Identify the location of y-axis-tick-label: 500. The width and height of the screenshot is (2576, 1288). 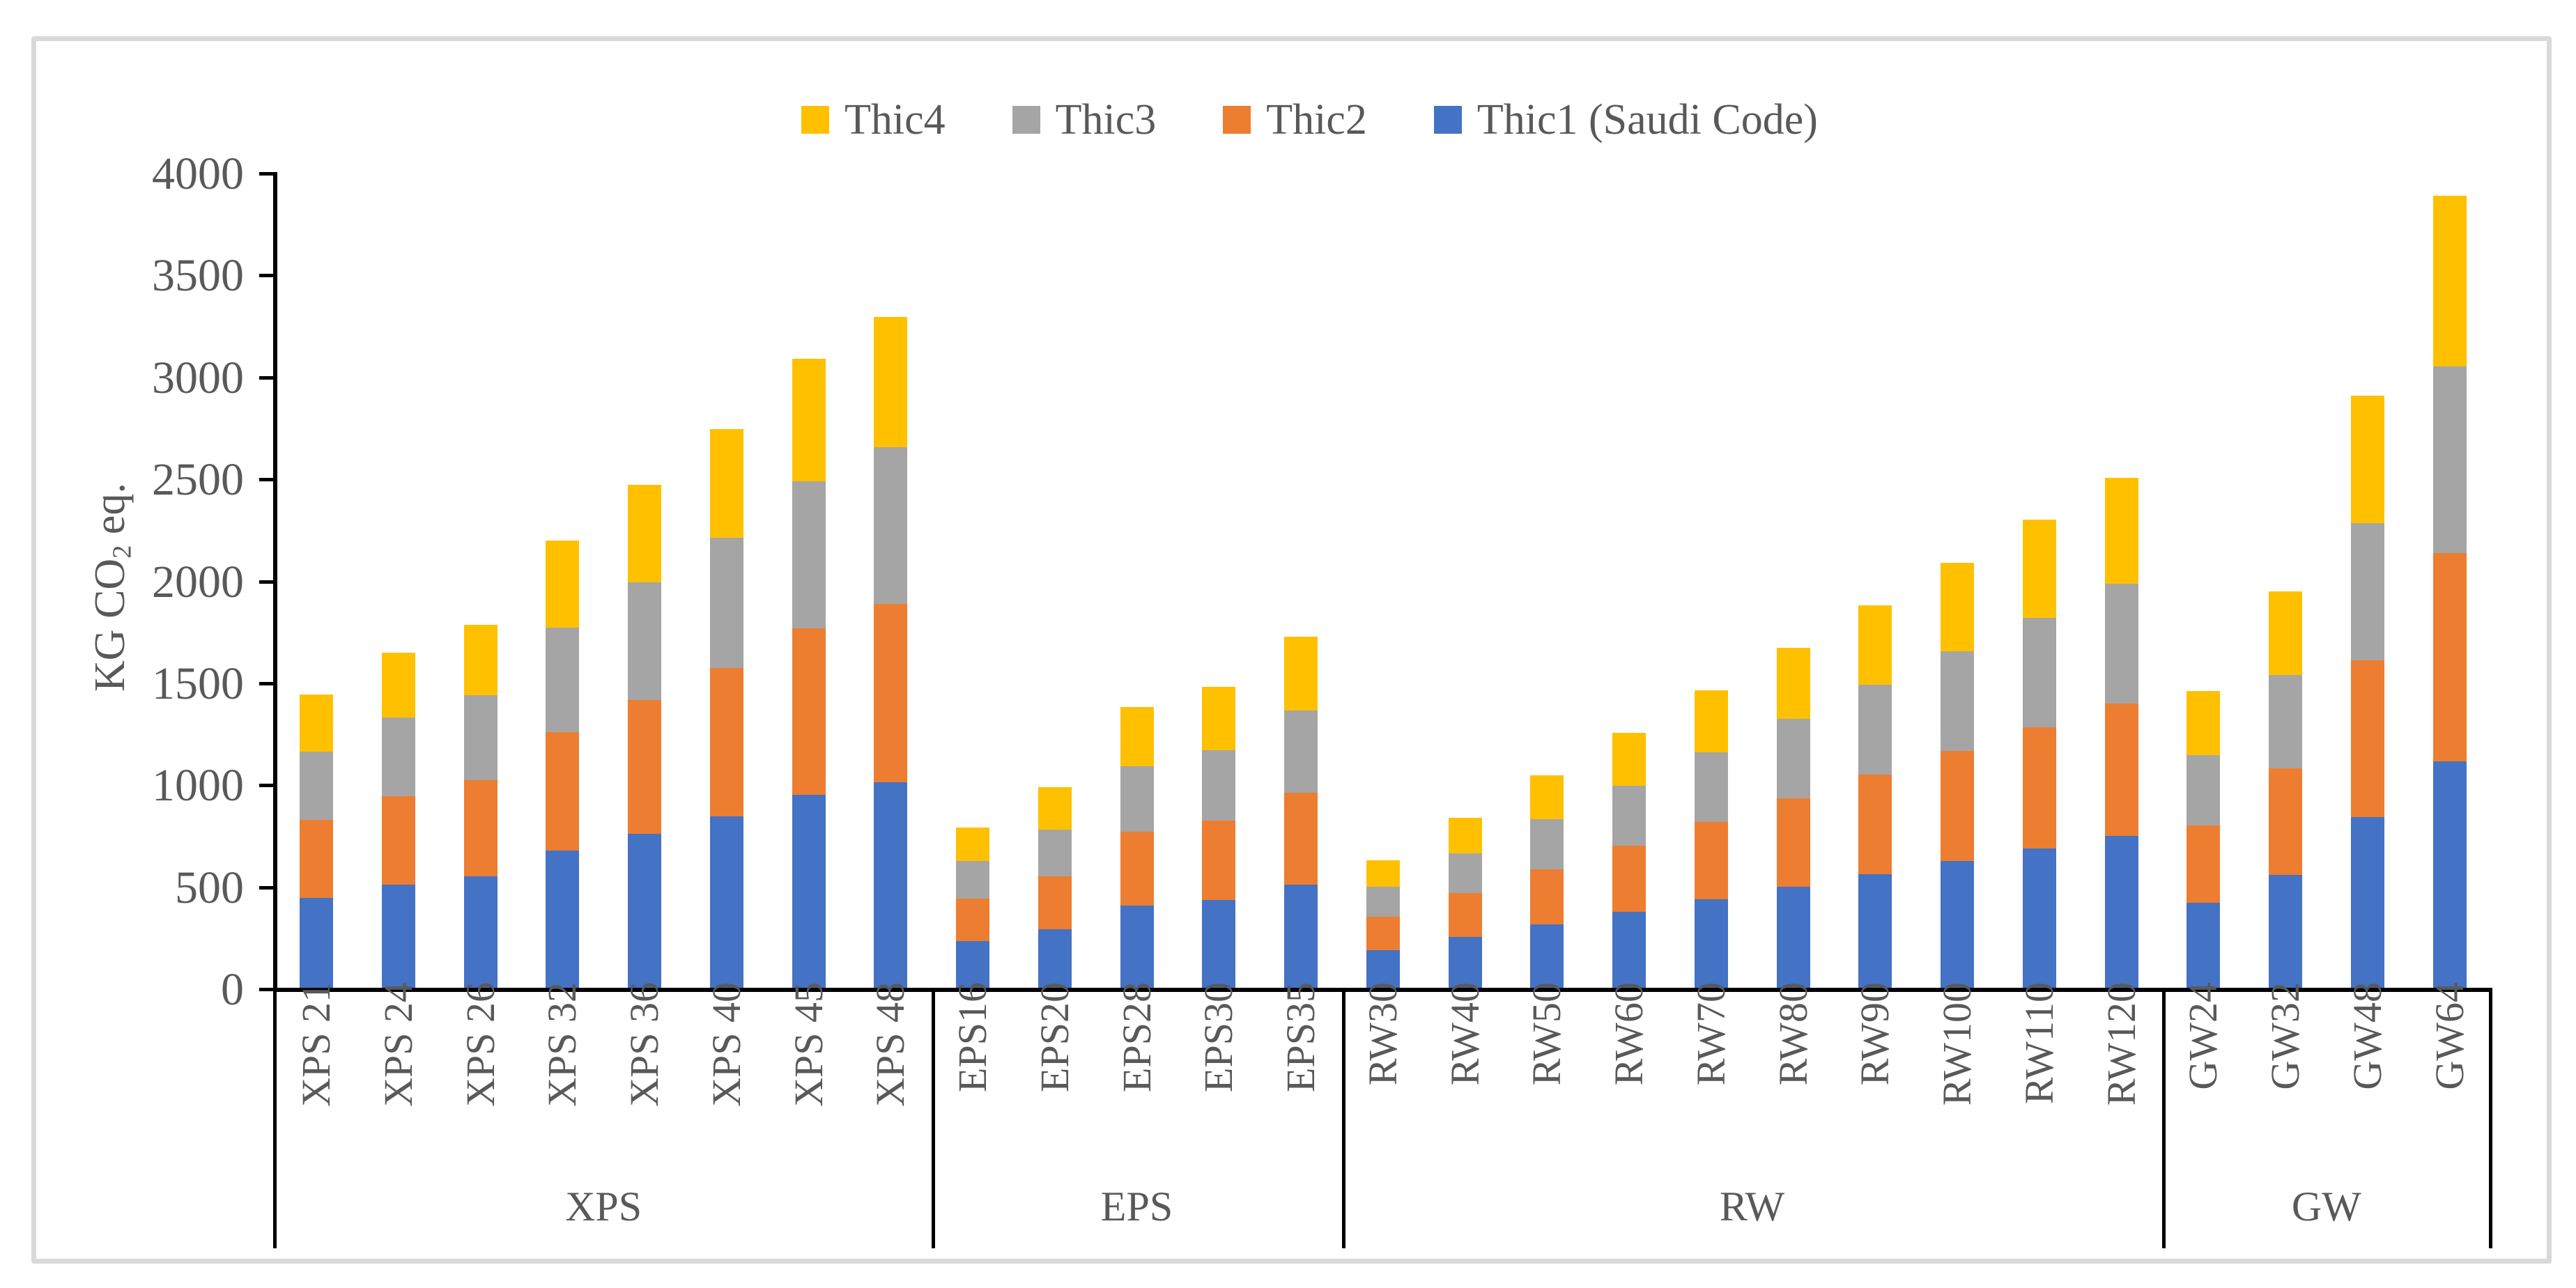
(209, 887).